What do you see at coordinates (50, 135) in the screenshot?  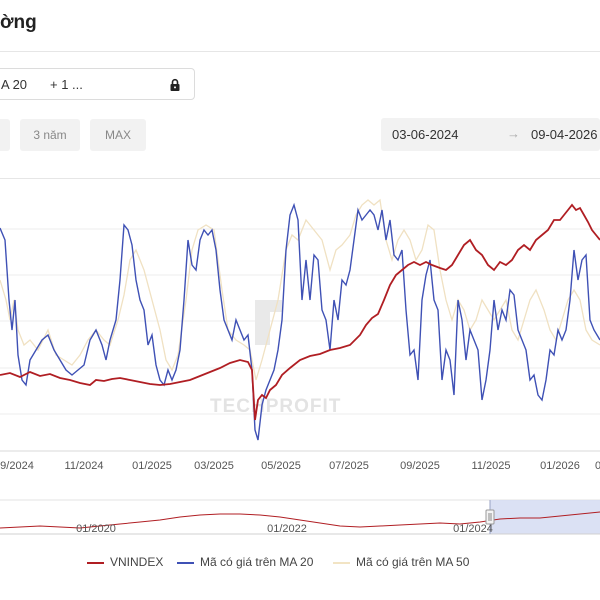 I see `period-button-3-years: 3 năm` at bounding box center [50, 135].